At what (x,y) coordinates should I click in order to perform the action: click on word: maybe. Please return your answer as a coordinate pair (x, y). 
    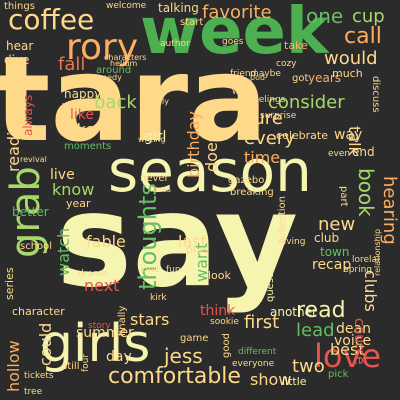
    Looking at the image, I should click on (265, 74).